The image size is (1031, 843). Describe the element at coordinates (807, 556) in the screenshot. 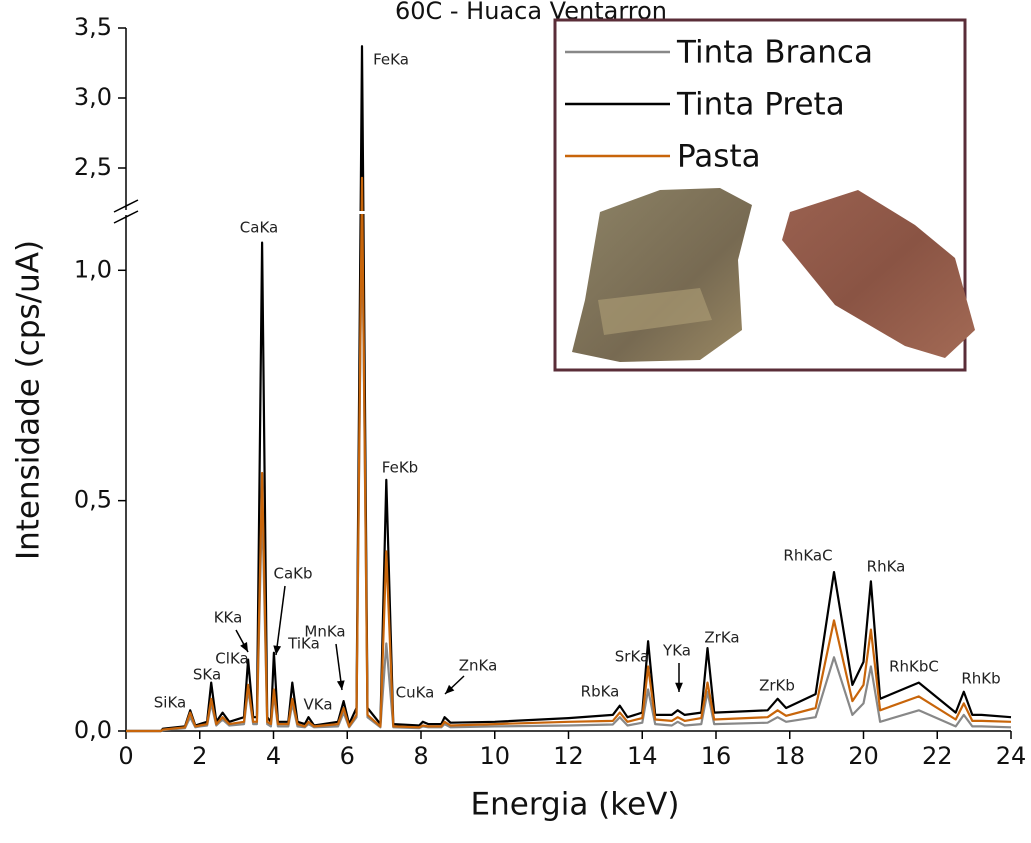

I see `peak-label: RhKaC` at that location.